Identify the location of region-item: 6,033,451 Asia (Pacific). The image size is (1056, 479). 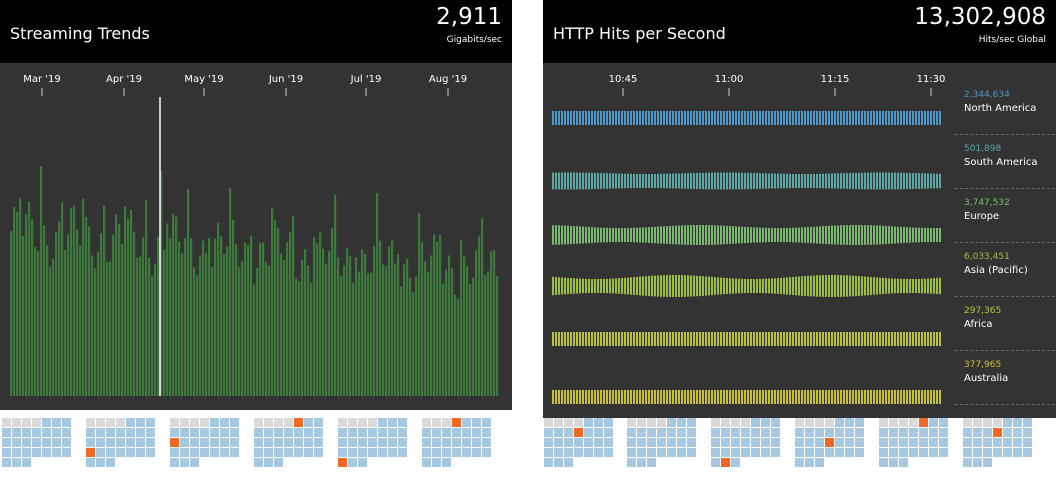
(1005, 274).